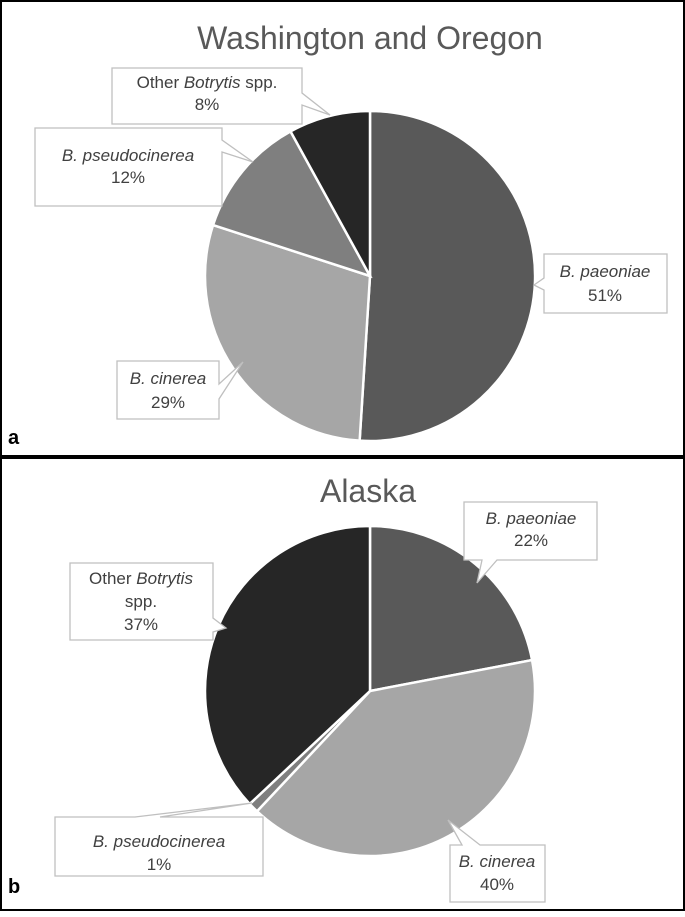  I want to click on pie-a-slice-b-cinerea, so click(287, 332).